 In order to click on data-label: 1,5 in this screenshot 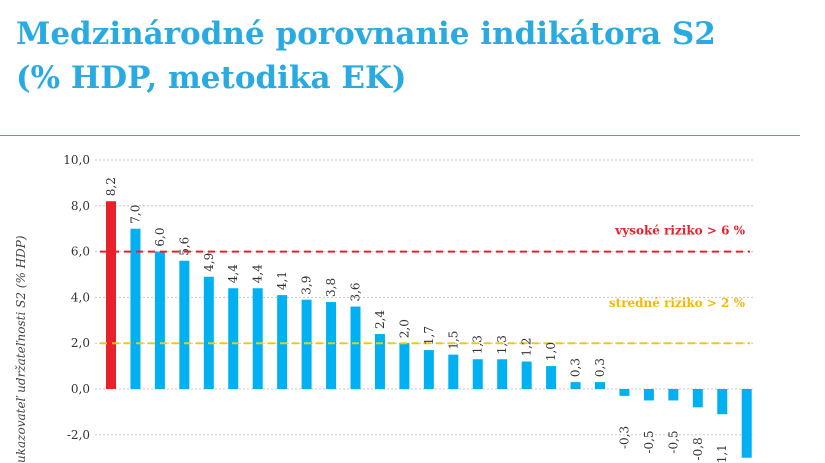, I will do `click(453, 340)`.